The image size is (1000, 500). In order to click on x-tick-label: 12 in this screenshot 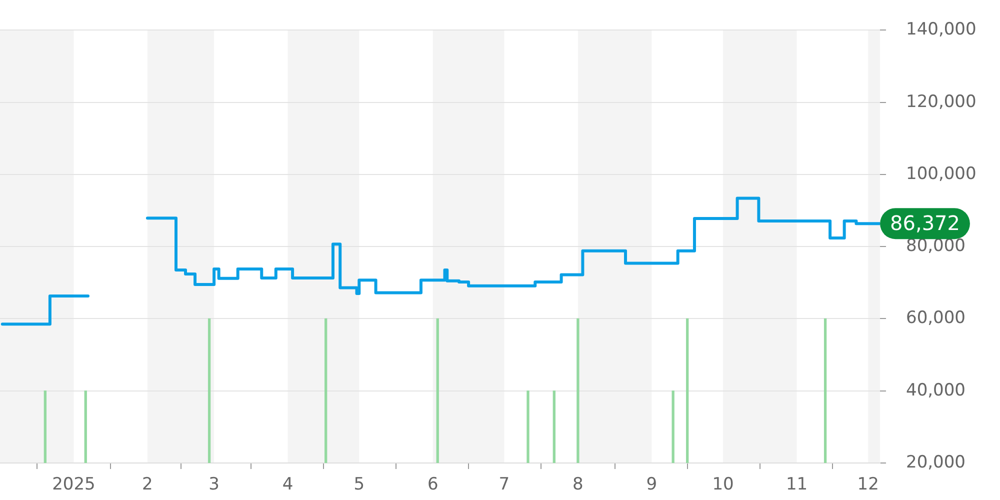, I will do `click(868, 484)`.